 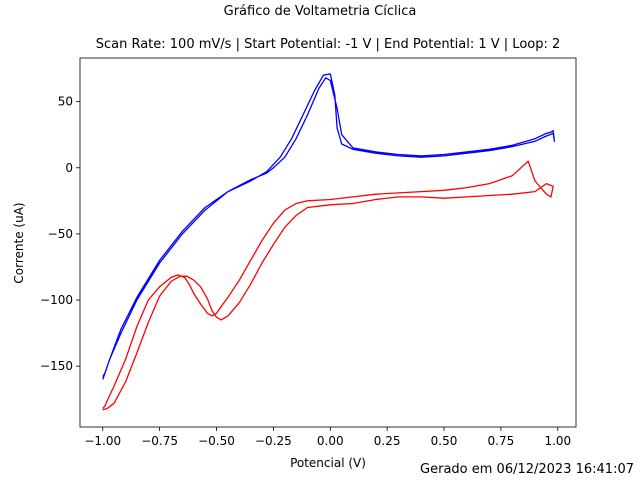 What do you see at coordinates (19, 242) in the screenshot?
I see `y-axis-label: Corrente (uA)` at bounding box center [19, 242].